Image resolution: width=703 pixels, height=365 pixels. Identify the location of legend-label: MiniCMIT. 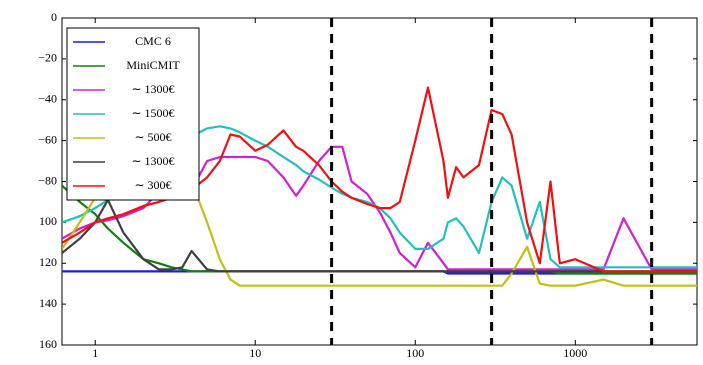
(153, 65).